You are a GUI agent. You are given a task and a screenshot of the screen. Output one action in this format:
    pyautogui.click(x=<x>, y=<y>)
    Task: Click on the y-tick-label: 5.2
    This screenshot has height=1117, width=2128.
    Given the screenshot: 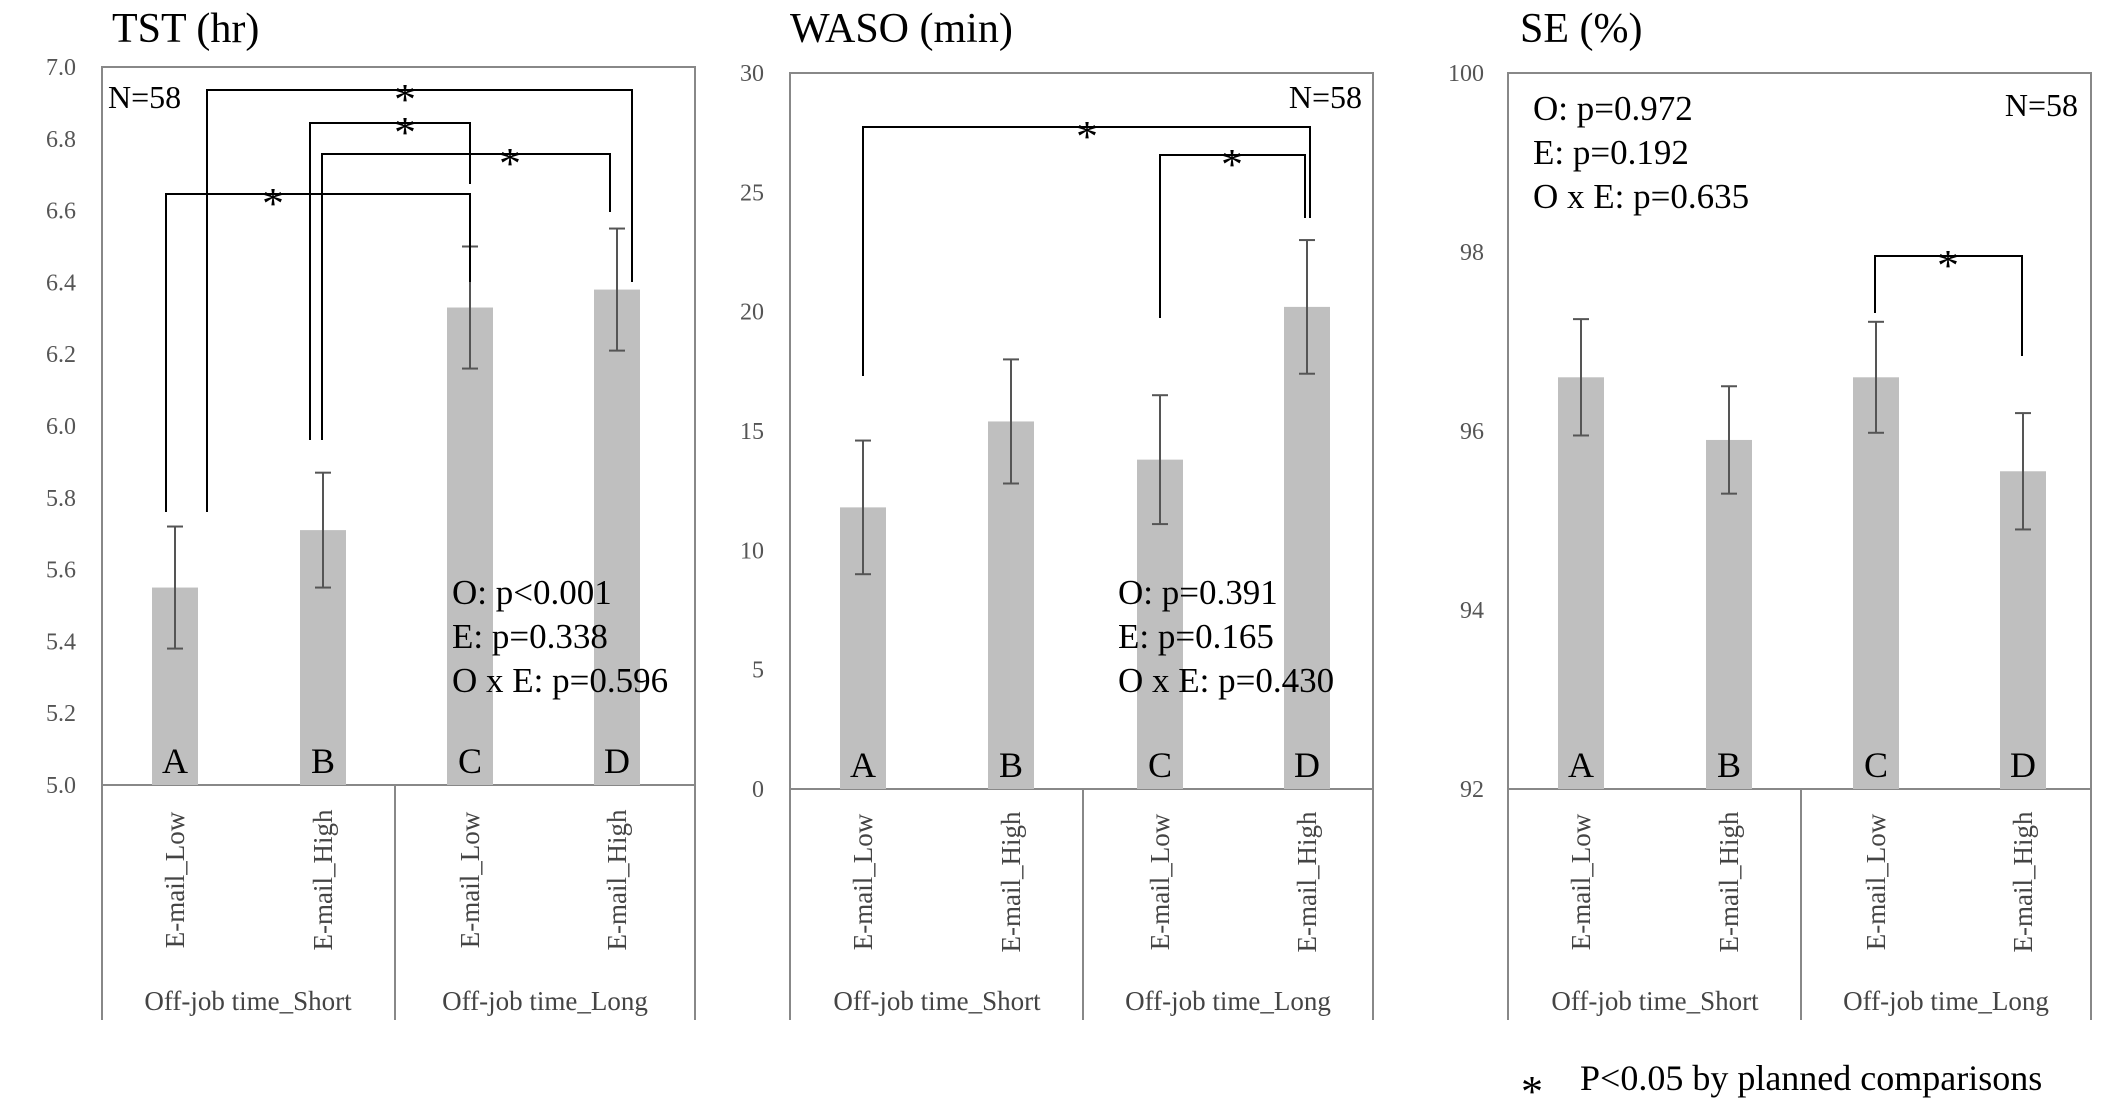 What is the action you would take?
    pyautogui.click(x=61, y=714)
    